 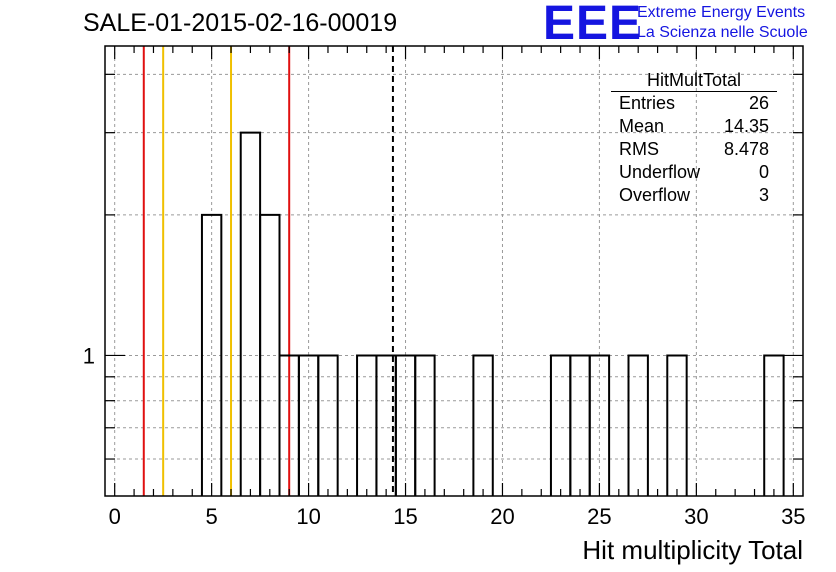 I want to click on stats-row-entries: Entries 26, so click(x=694, y=103).